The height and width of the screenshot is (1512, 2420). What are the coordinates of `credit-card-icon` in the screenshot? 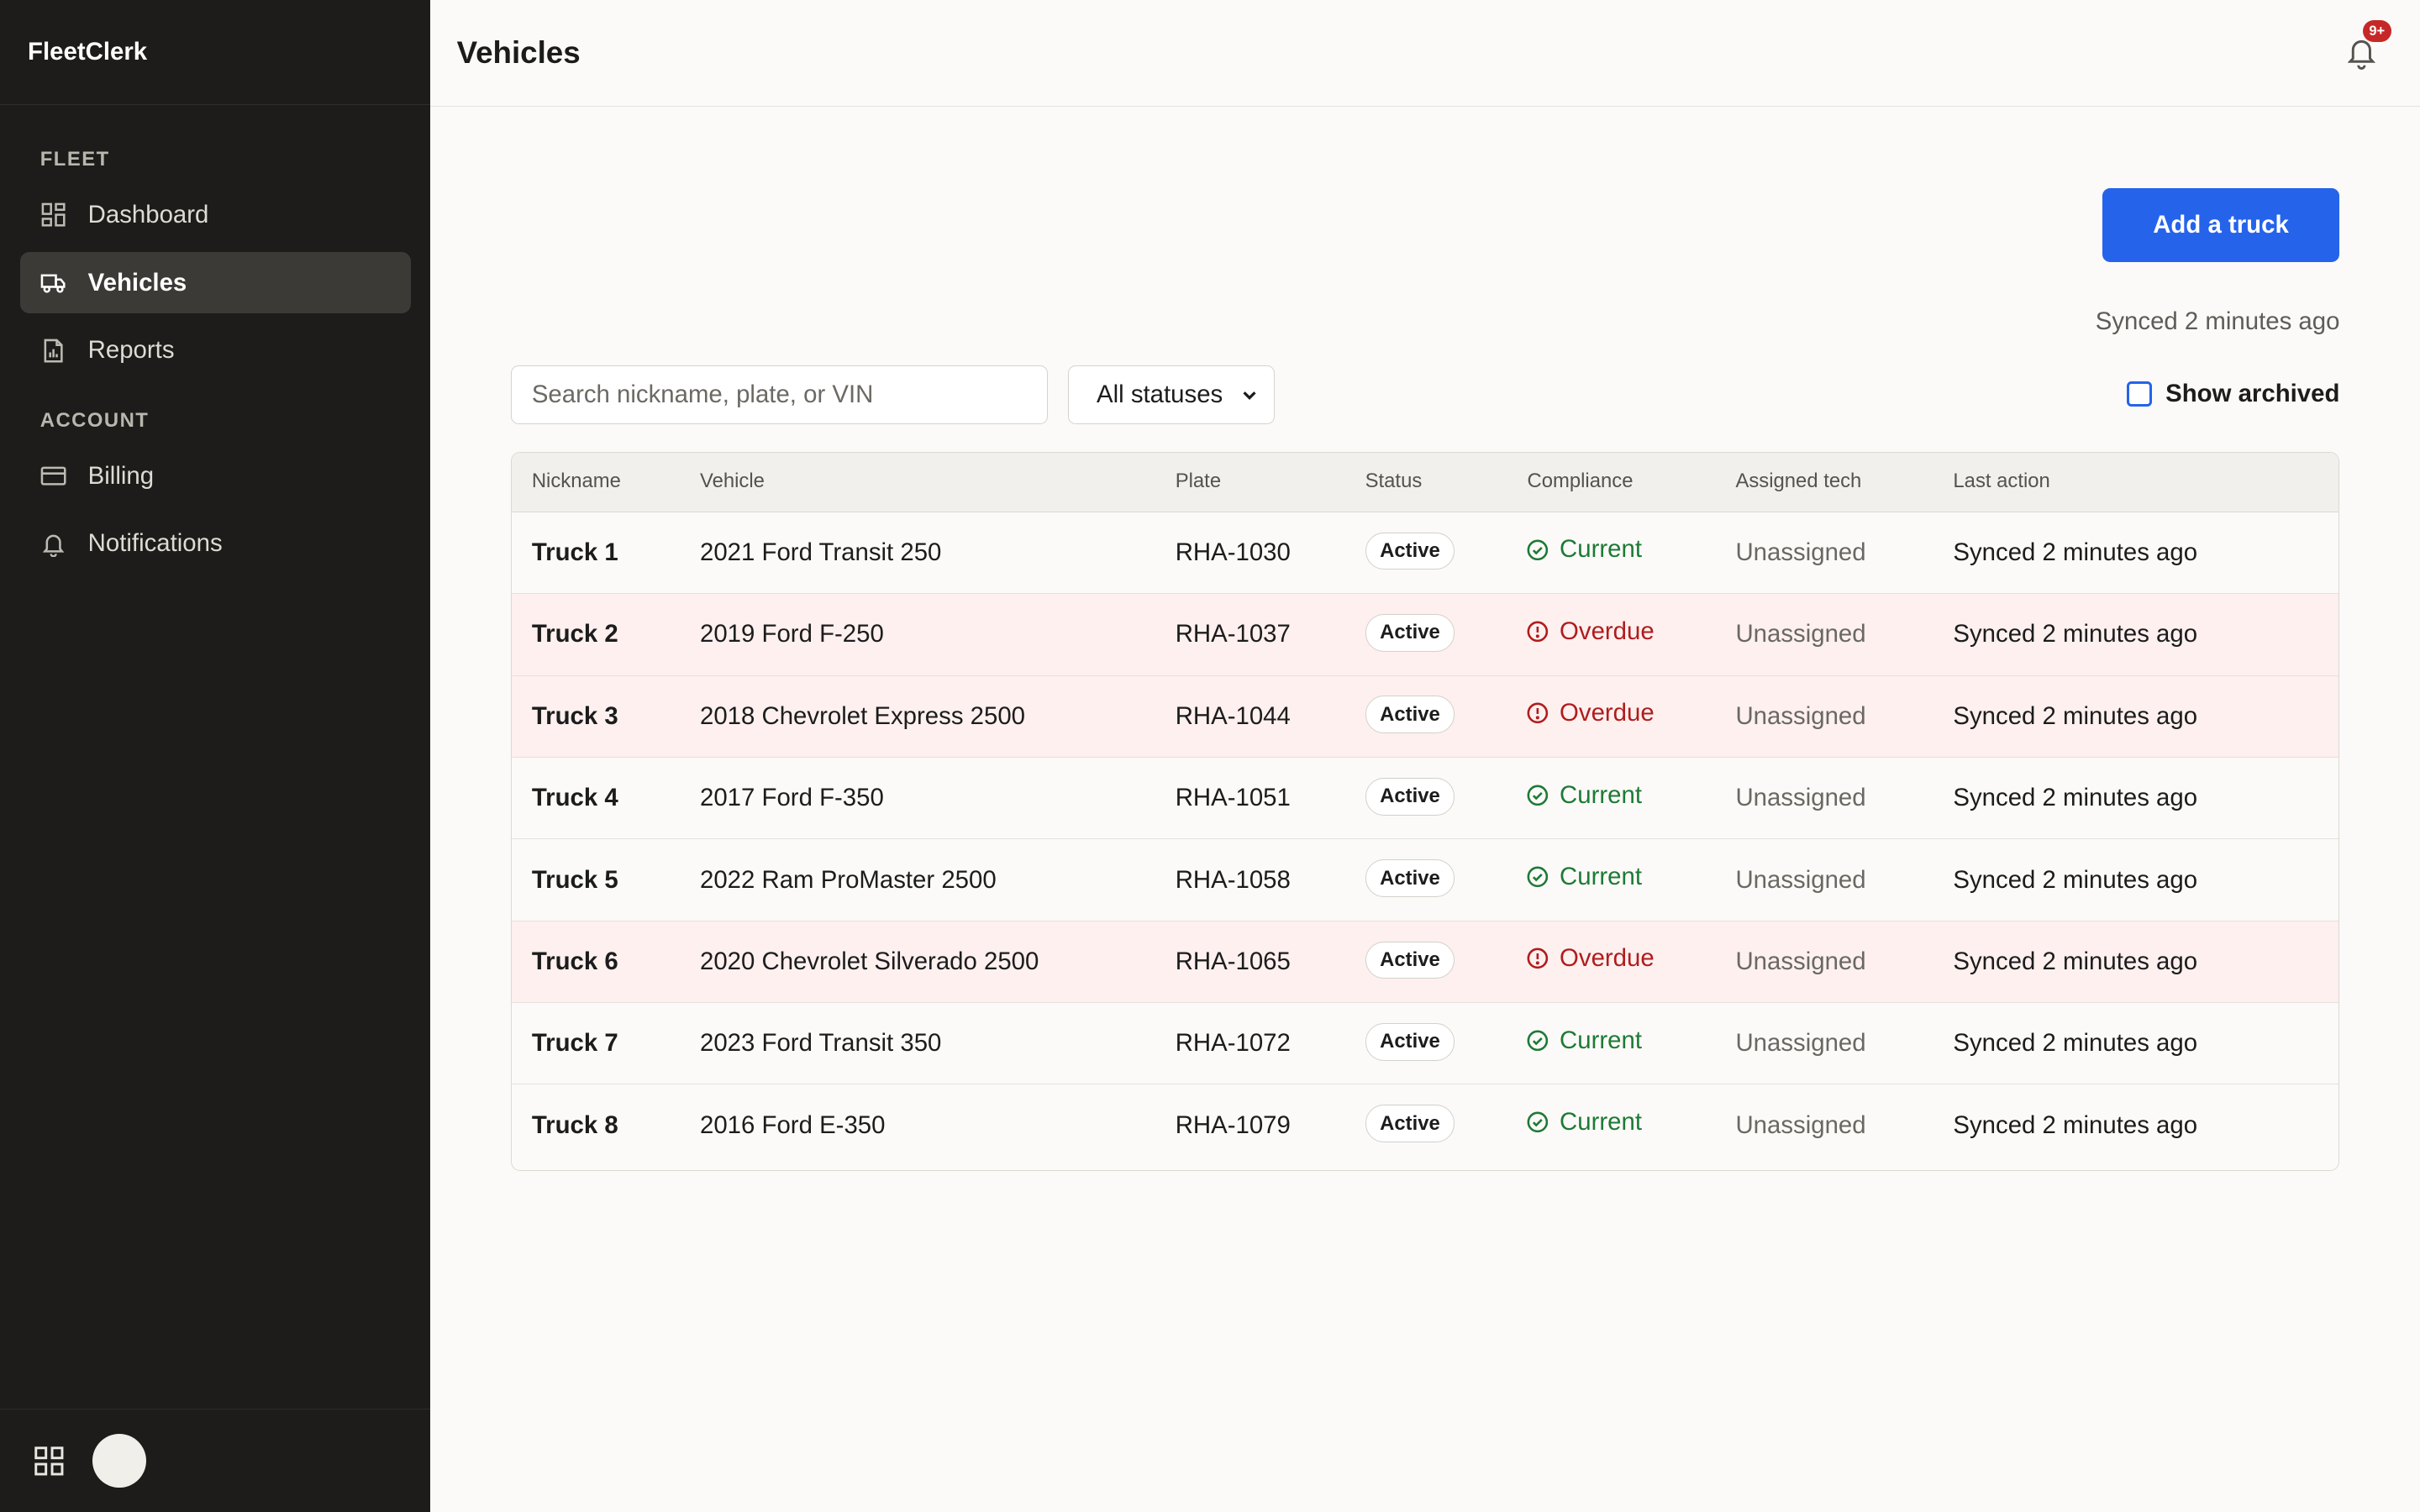 It's located at (53, 476).